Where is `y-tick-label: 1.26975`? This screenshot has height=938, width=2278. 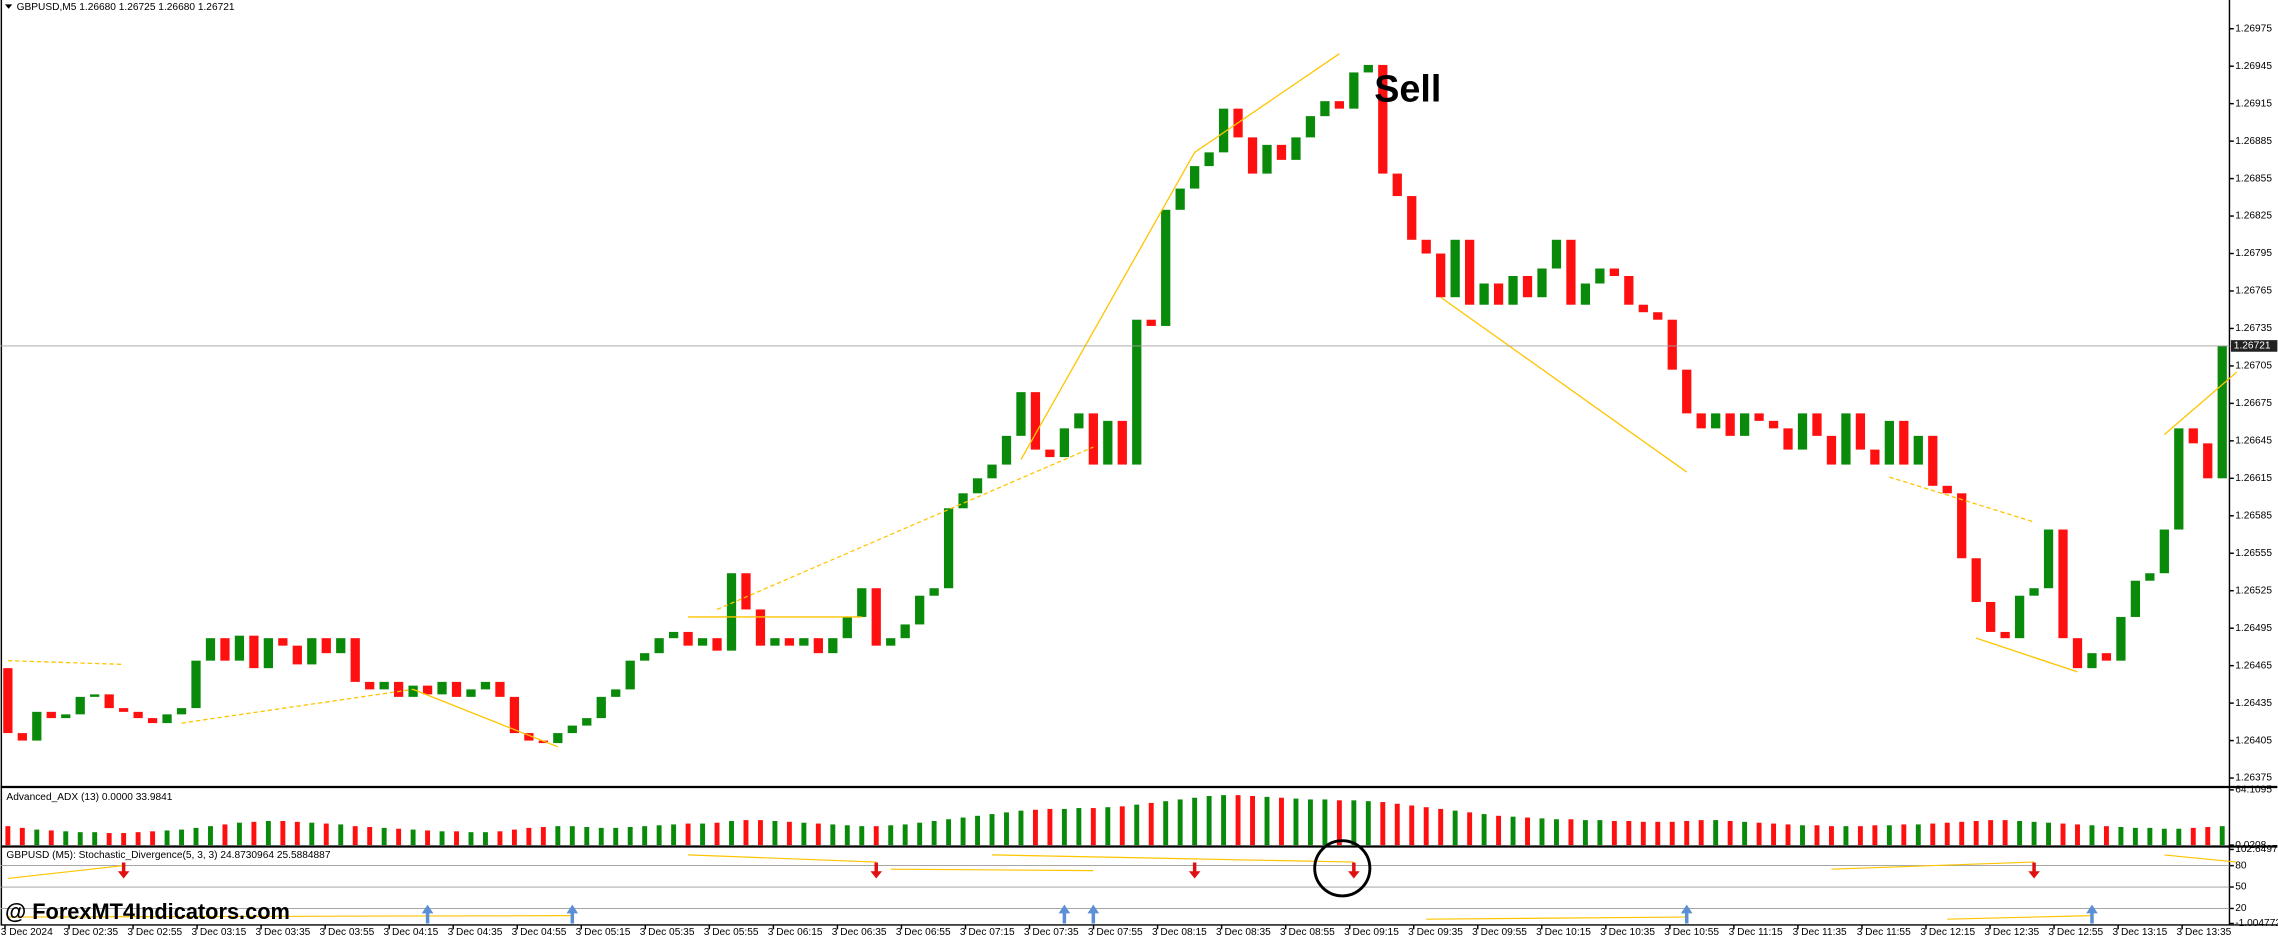
y-tick-label: 1.26975 is located at coordinates (2253, 28).